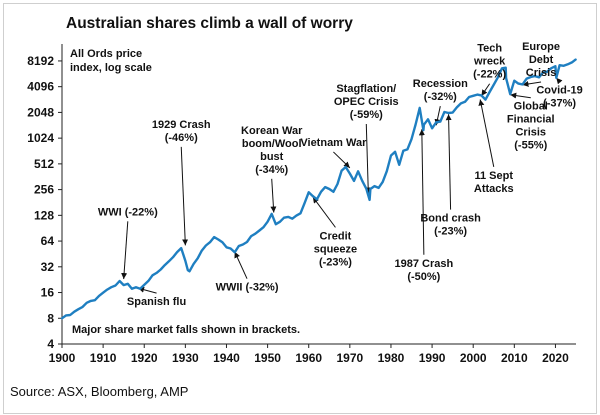 This screenshot has width=600, height=415. What do you see at coordinates (531, 126) in the screenshot?
I see `annotation-label: Global Financial Crisis (-55%)` at bounding box center [531, 126].